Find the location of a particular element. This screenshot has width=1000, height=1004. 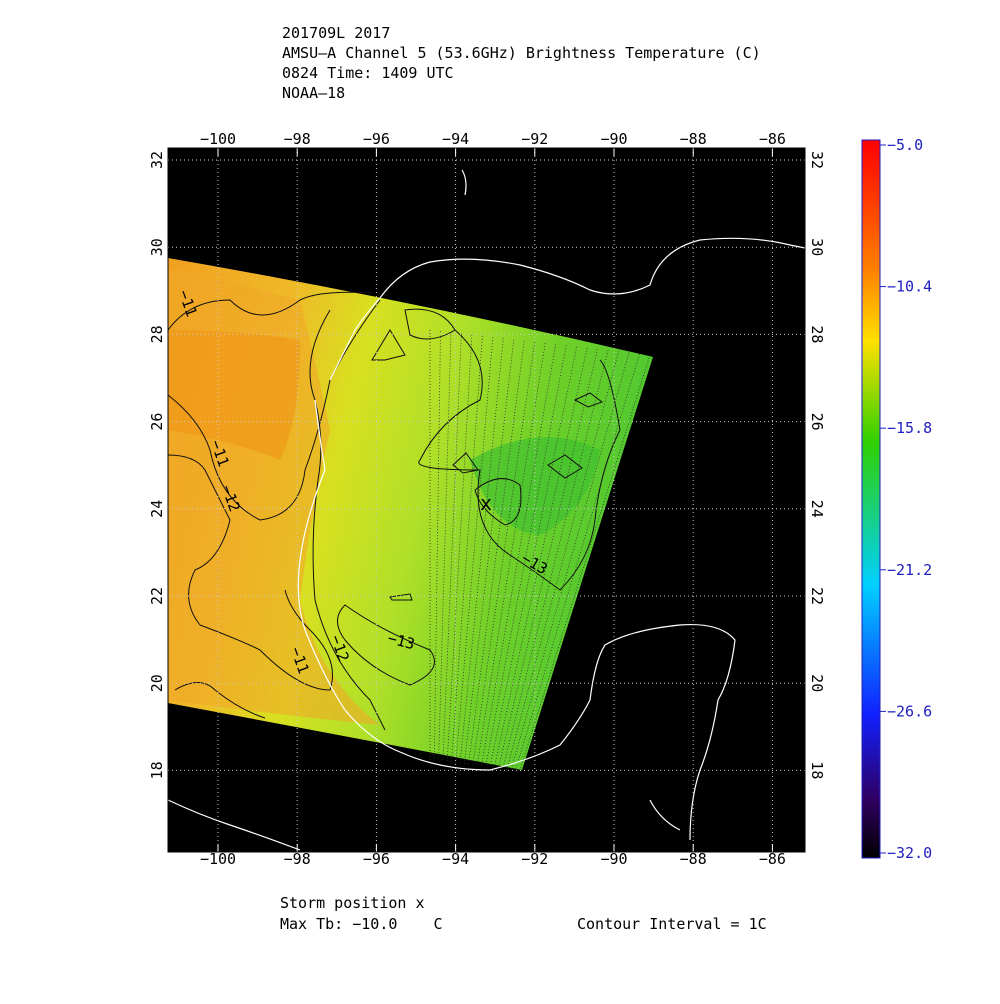

contour-interval: Contour Interval = 1C is located at coordinates (672, 924).